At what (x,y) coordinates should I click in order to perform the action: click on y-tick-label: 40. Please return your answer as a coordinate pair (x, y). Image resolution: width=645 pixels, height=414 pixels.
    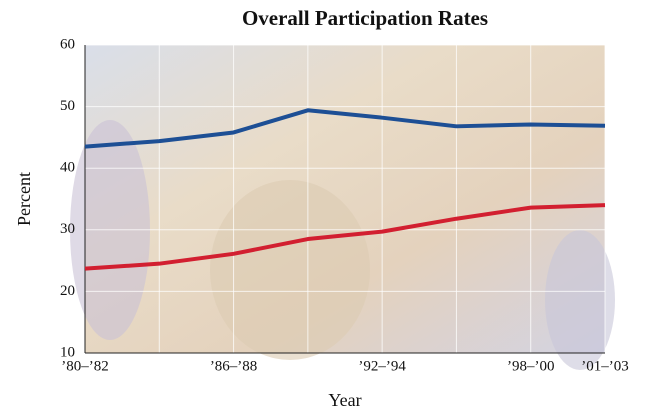
    Looking at the image, I should click on (67, 168).